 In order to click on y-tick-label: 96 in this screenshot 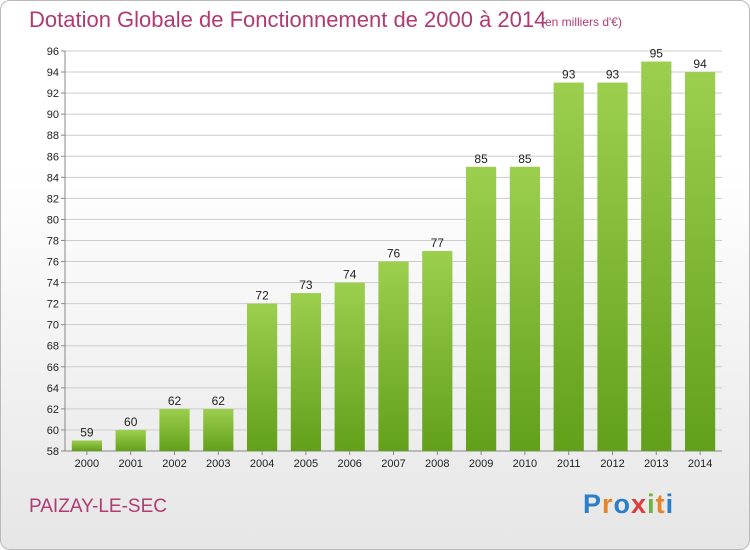, I will do `click(53, 52)`.